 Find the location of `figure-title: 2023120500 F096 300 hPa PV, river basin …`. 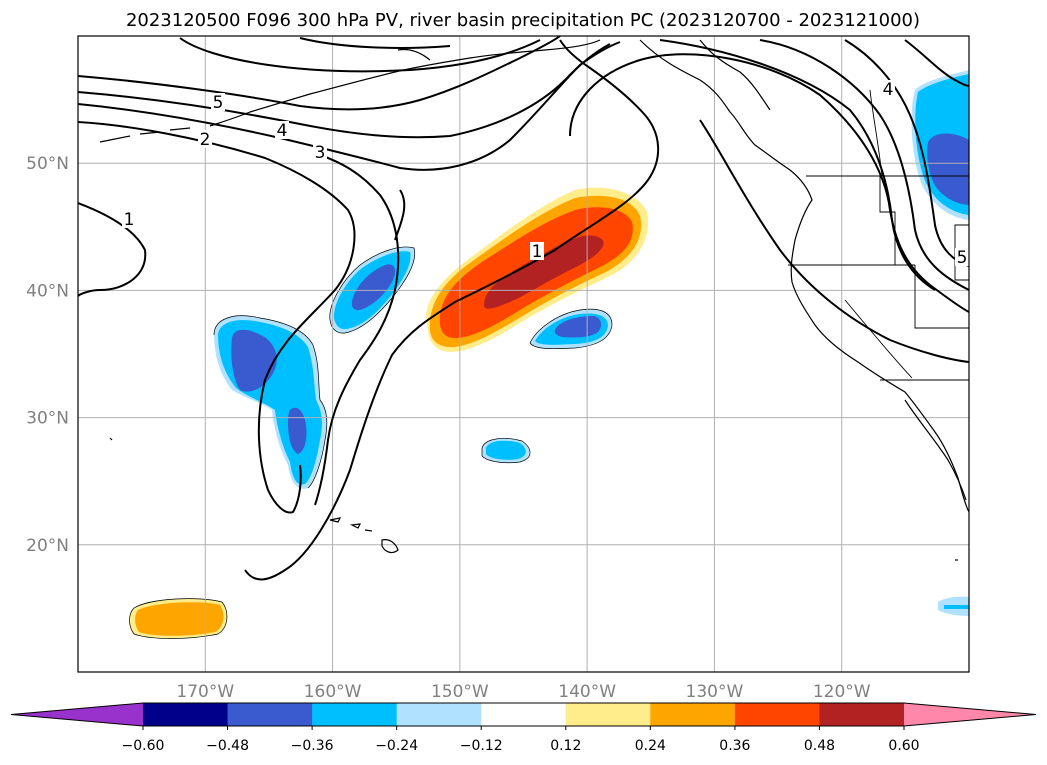

figure-title: 2023120500 F096 300 hPa PV, river basin … is located at coordinates (523, 20).